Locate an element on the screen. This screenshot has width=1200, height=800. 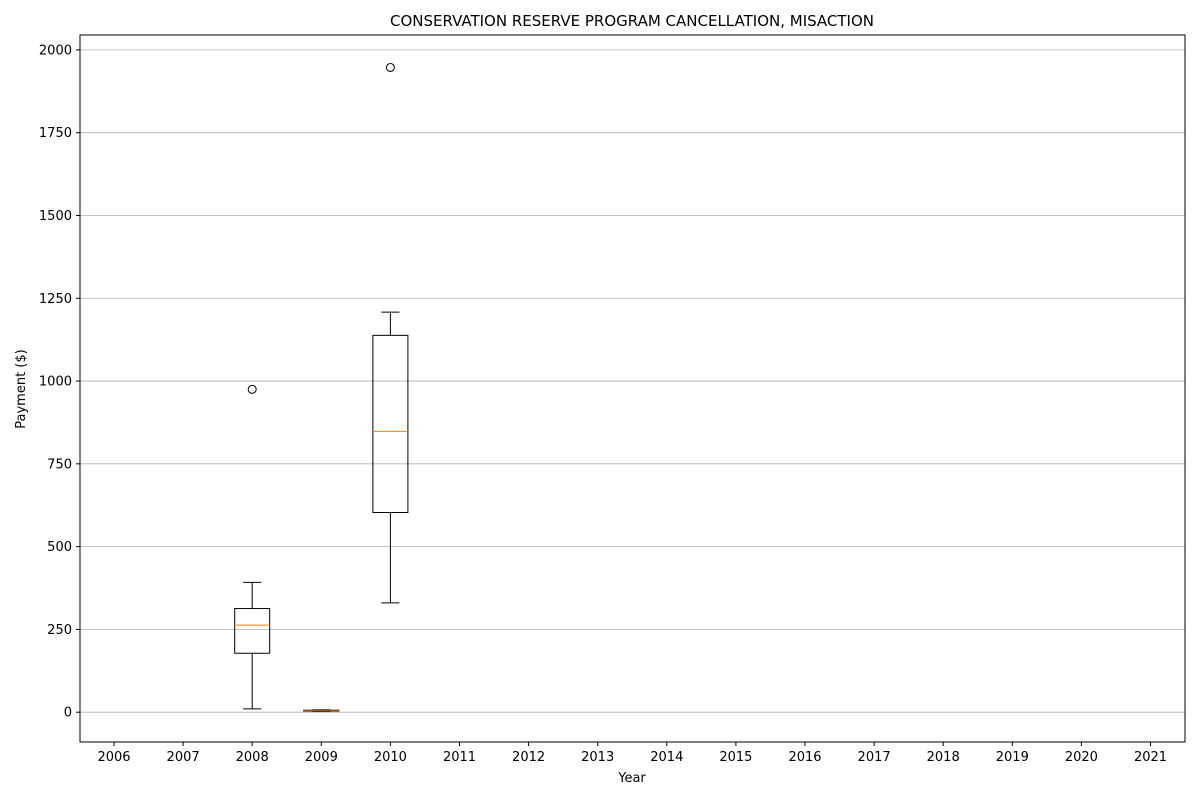
x-tick-label: 2006 is located at coordinates (113, 757).